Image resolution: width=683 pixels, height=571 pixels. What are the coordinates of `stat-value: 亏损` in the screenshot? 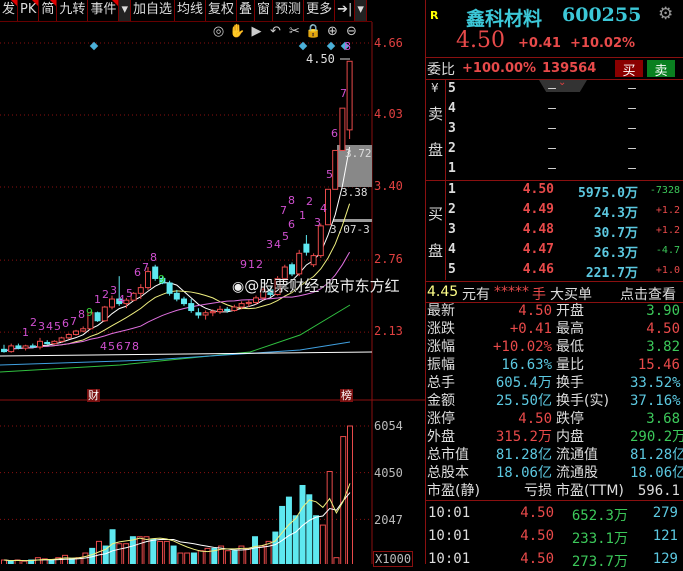 It's located at (538, 491).